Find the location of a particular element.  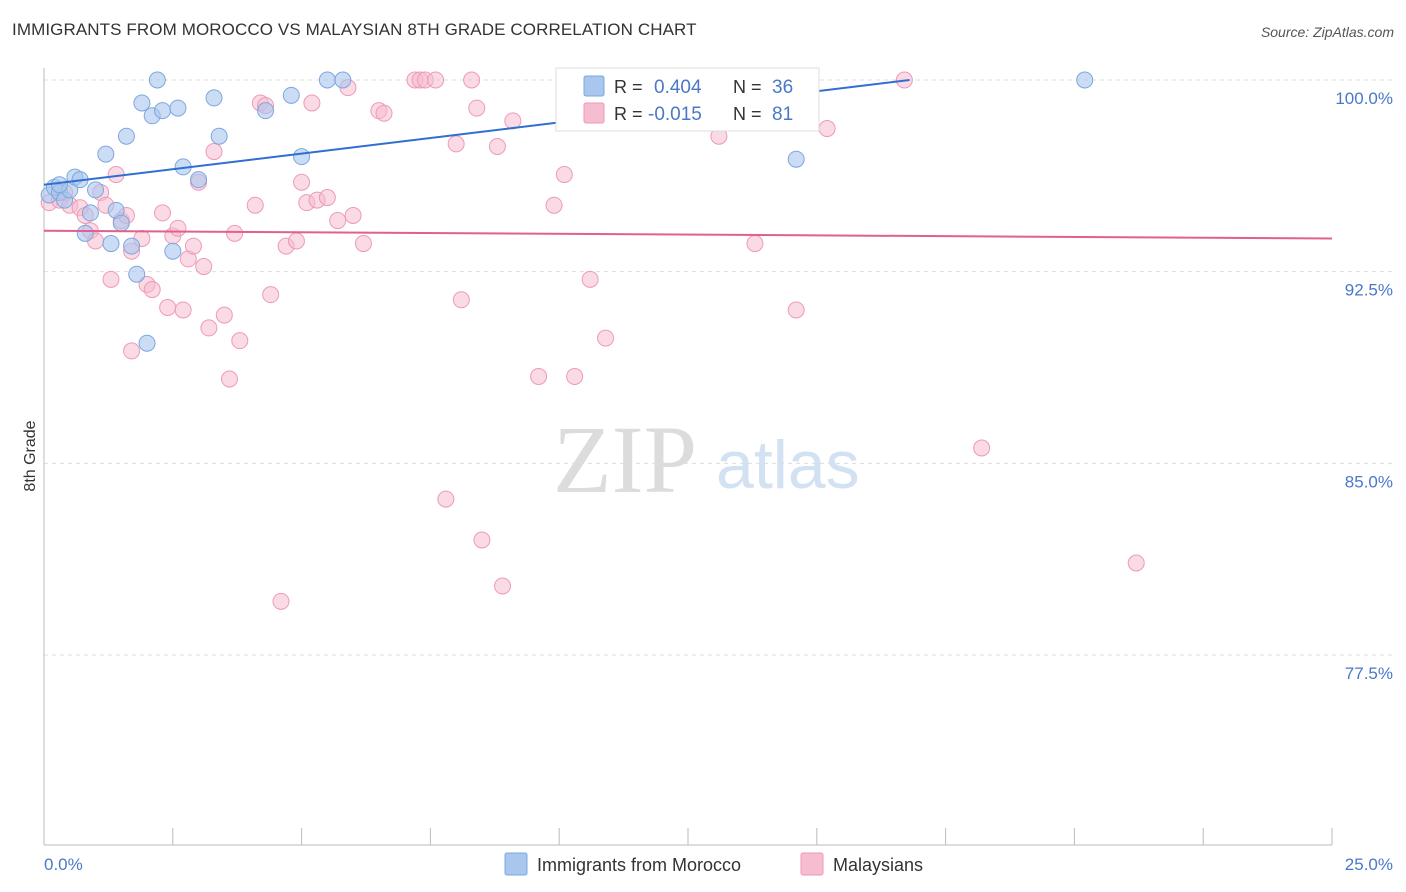

legend-swatch-pink is located at coordinates (594, 113).